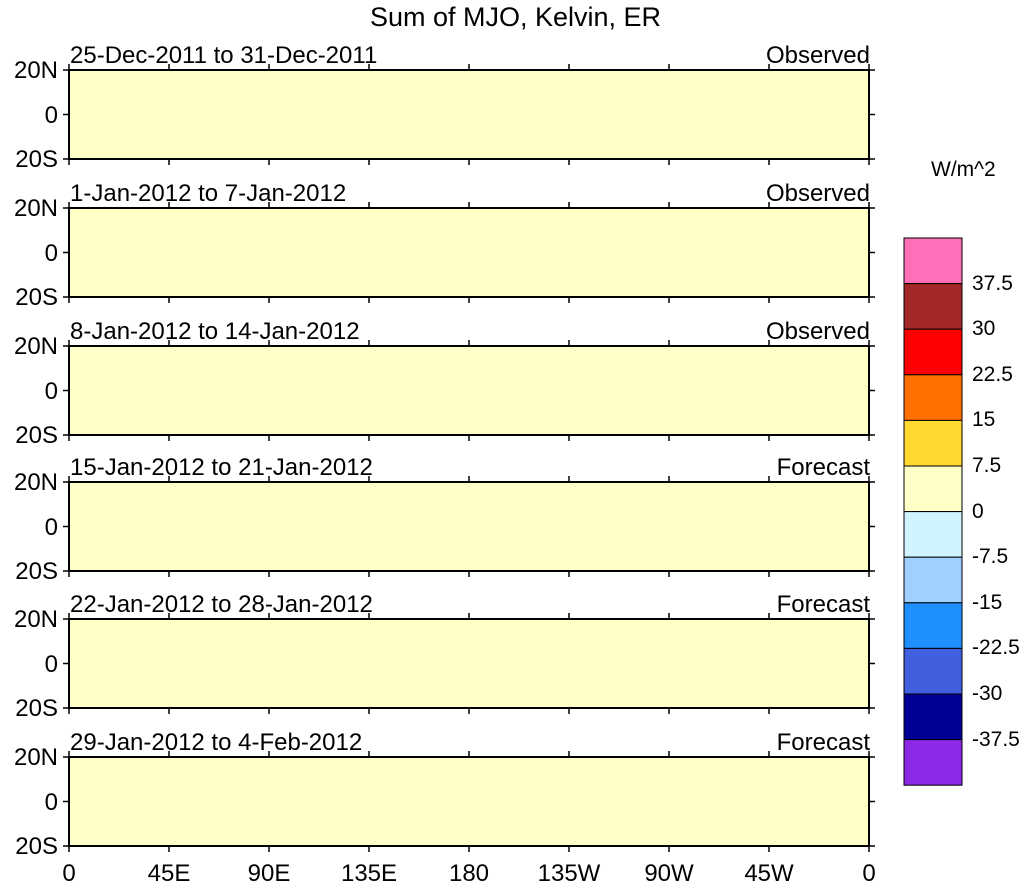 The height and width of the screenshot is (889, 1031). What do you see at coordinates (224, 55) in the screenshot?
I see `panel-period-label: 25-Dec-2011 to 31-Dec-2011` at bounding box center [224, 55].